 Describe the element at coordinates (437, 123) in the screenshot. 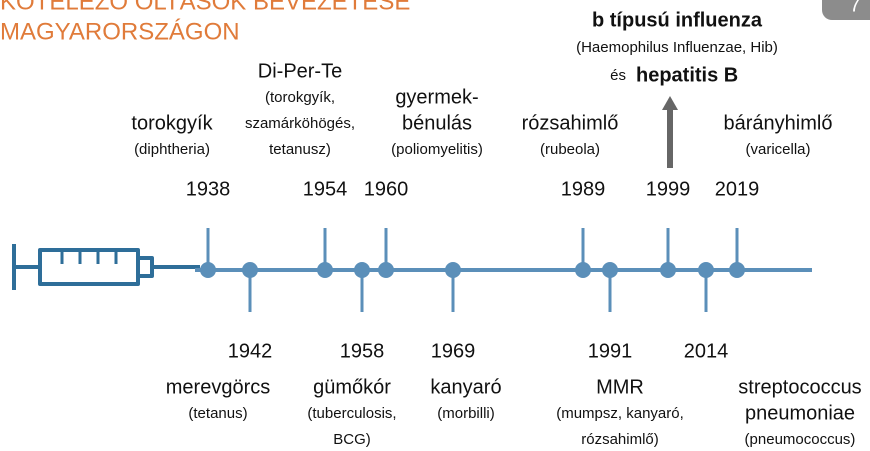

I see `event-name: bénulás` at that location.